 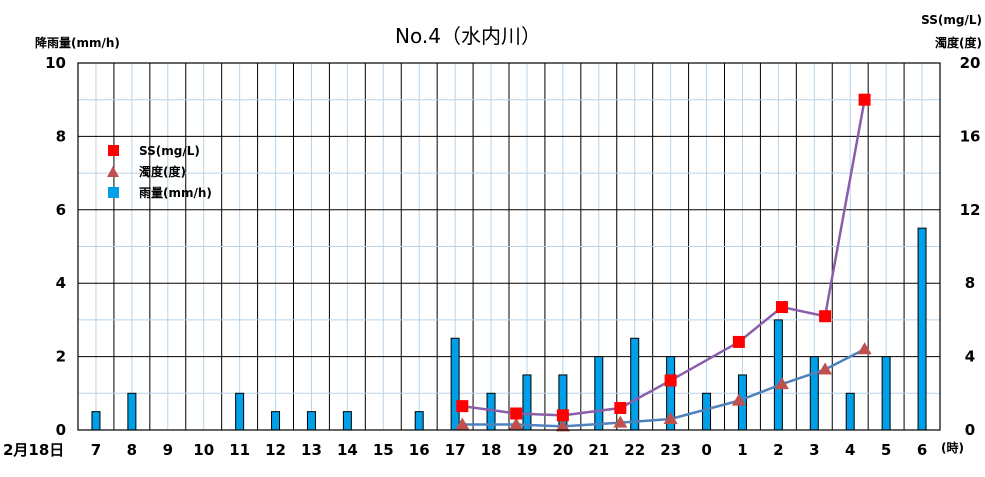 What do you see at coordinates (778, 450) in the screenshot?
I see `x-tick-label: 2` at bounding box center [778, 450].